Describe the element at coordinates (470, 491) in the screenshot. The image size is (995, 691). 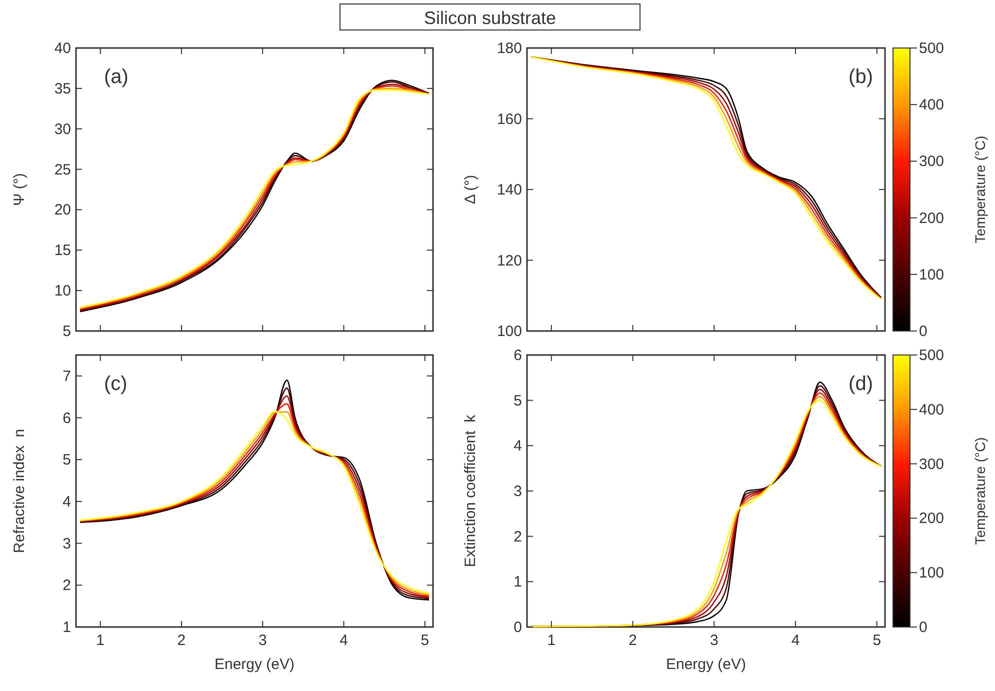
I see `y-axis-title: Extinction coefficient k` at that location.